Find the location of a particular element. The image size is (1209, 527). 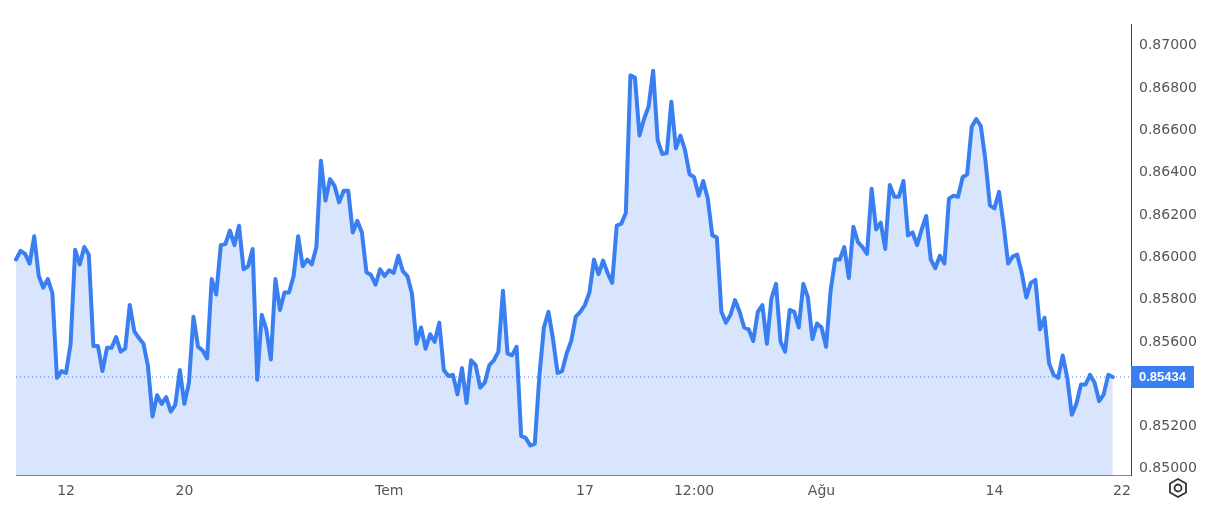

x-tick-label: 12 is located at coordinates (66, 490).